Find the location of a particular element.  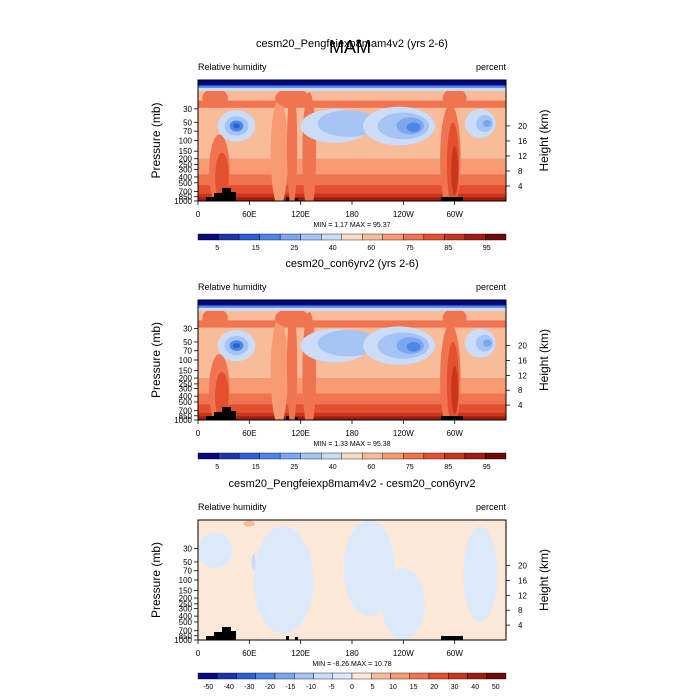

colorbar-label: 20 is located at coordinates (434, 687).